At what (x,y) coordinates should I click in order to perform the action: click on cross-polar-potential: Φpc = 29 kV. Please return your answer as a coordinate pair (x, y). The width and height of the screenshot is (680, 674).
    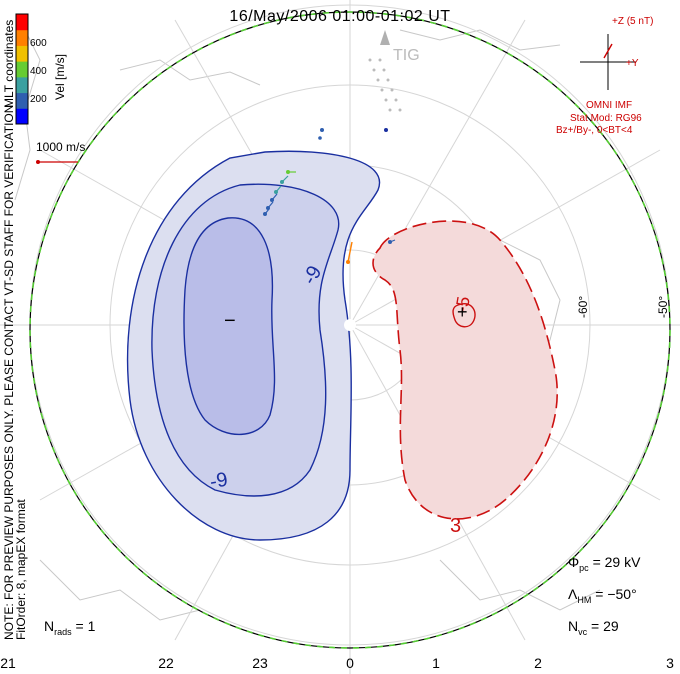
    Looking at the image, I should click on (604, 563).